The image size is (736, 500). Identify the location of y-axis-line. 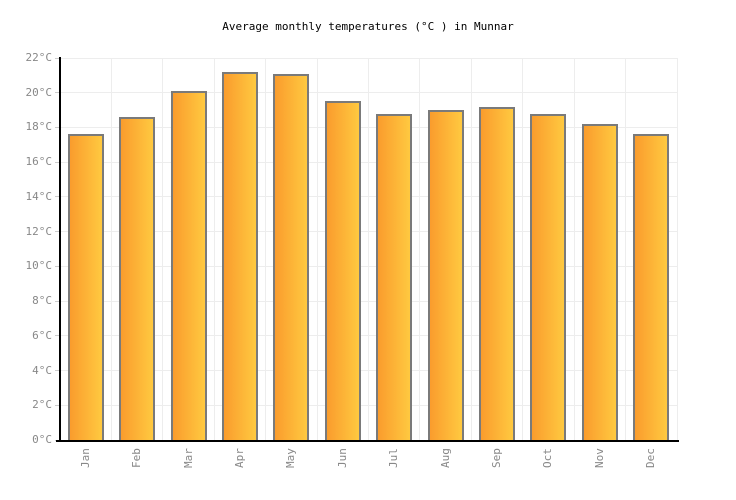
(59, 249).